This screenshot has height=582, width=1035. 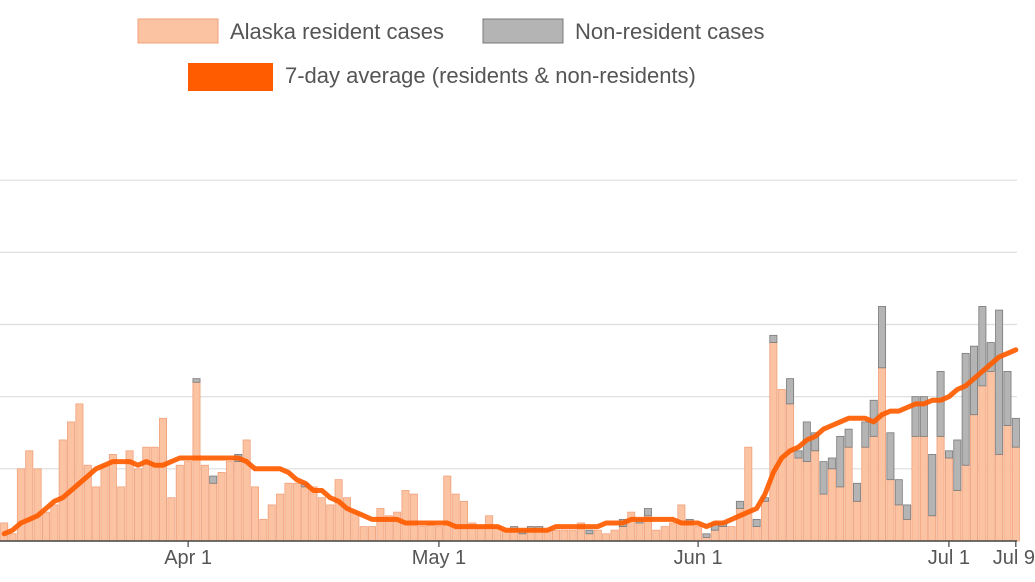 I want to click on legend-resident-swatch, so click(x=178, y=31).